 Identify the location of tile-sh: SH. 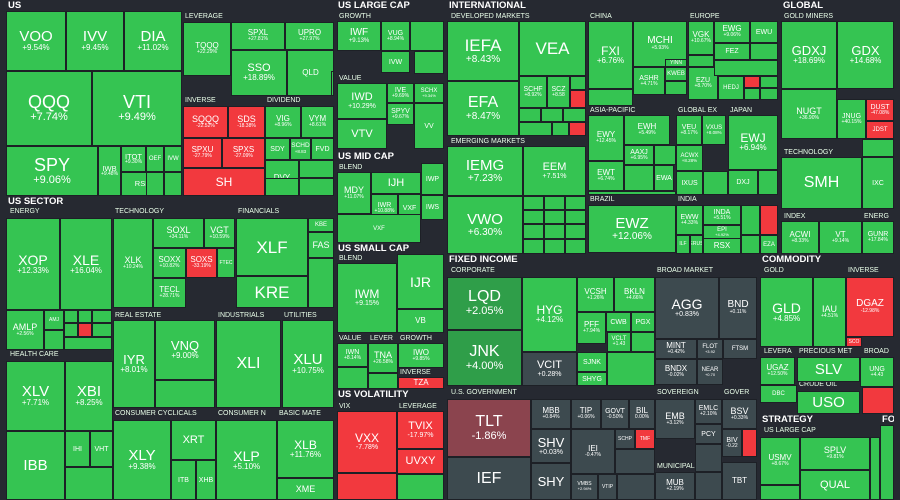
(224, 182).